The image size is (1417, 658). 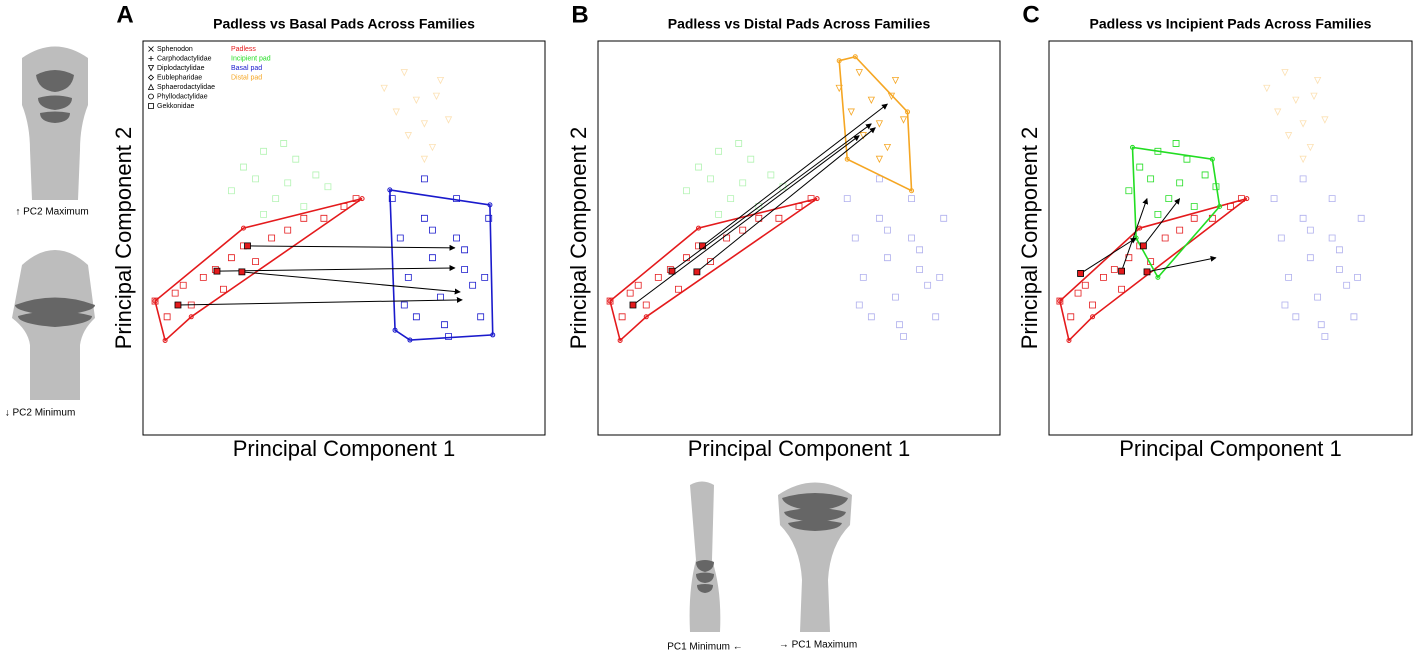 I want to click on panel-letter: A, so click(x=124, y=14).